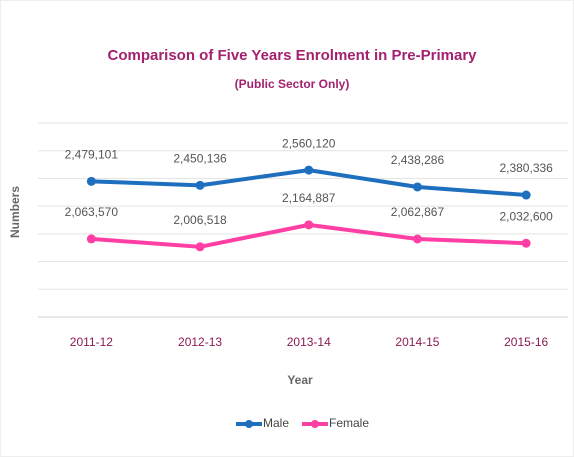 The height and width of the screenshot is (457, 574). What do you see at coordinates (526, 168) in the screenshot?
I see `data-label: 2,380,336` at bounding box center [526, 168].